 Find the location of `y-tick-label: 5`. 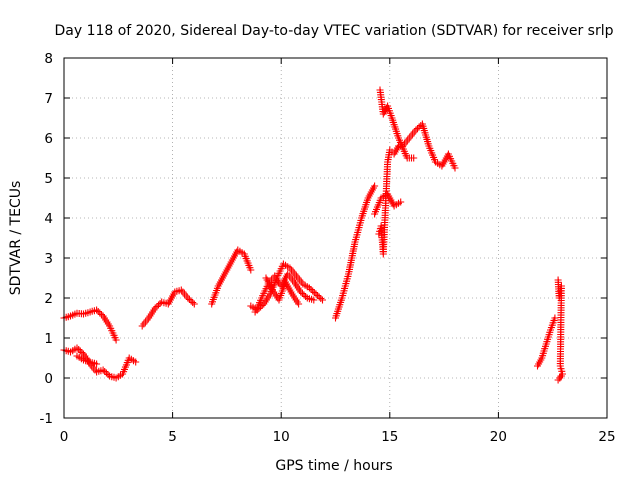

y-tick-label: 5 is located at coordinates (48, 179).